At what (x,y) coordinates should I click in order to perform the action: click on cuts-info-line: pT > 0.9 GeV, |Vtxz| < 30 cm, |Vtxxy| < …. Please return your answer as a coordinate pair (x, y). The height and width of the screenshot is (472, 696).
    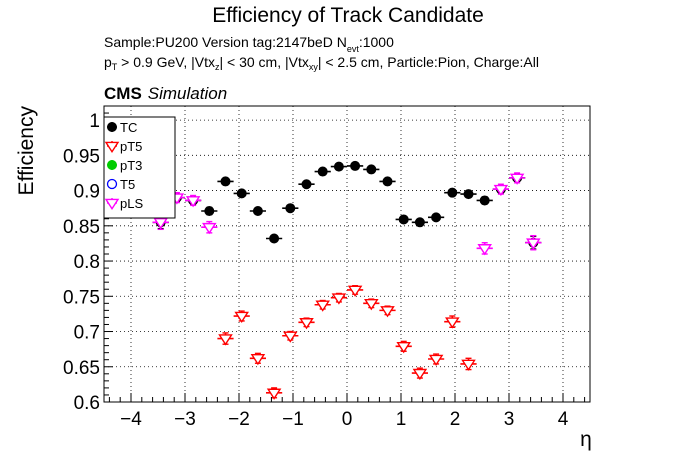
    Looking at the image, I should click on (321, 63).